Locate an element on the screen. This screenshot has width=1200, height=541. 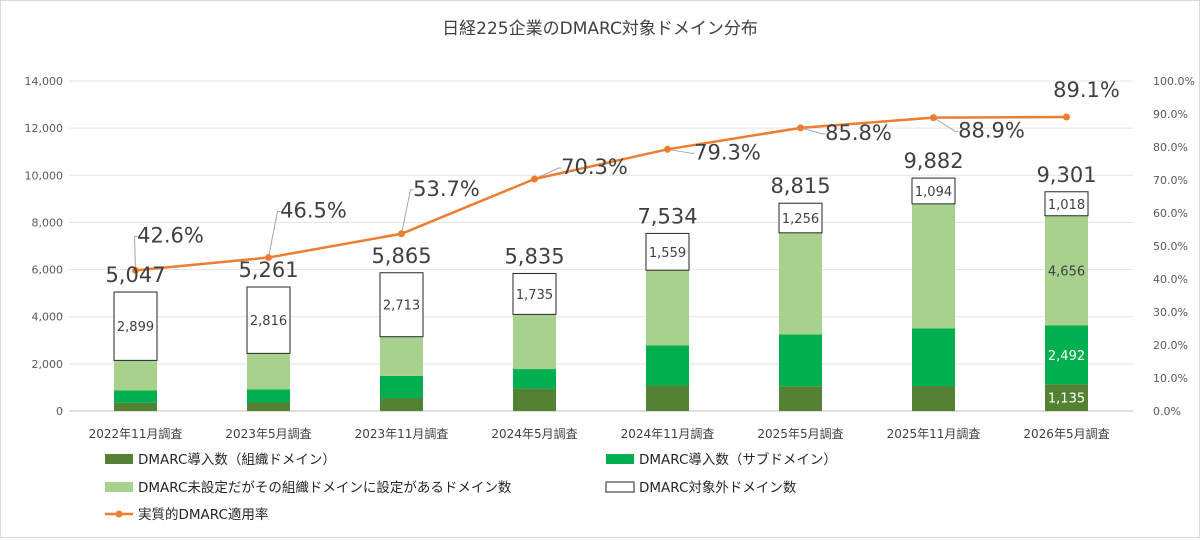
y-right-tick-label: 10.0% is located at coordinates (1170, 378).